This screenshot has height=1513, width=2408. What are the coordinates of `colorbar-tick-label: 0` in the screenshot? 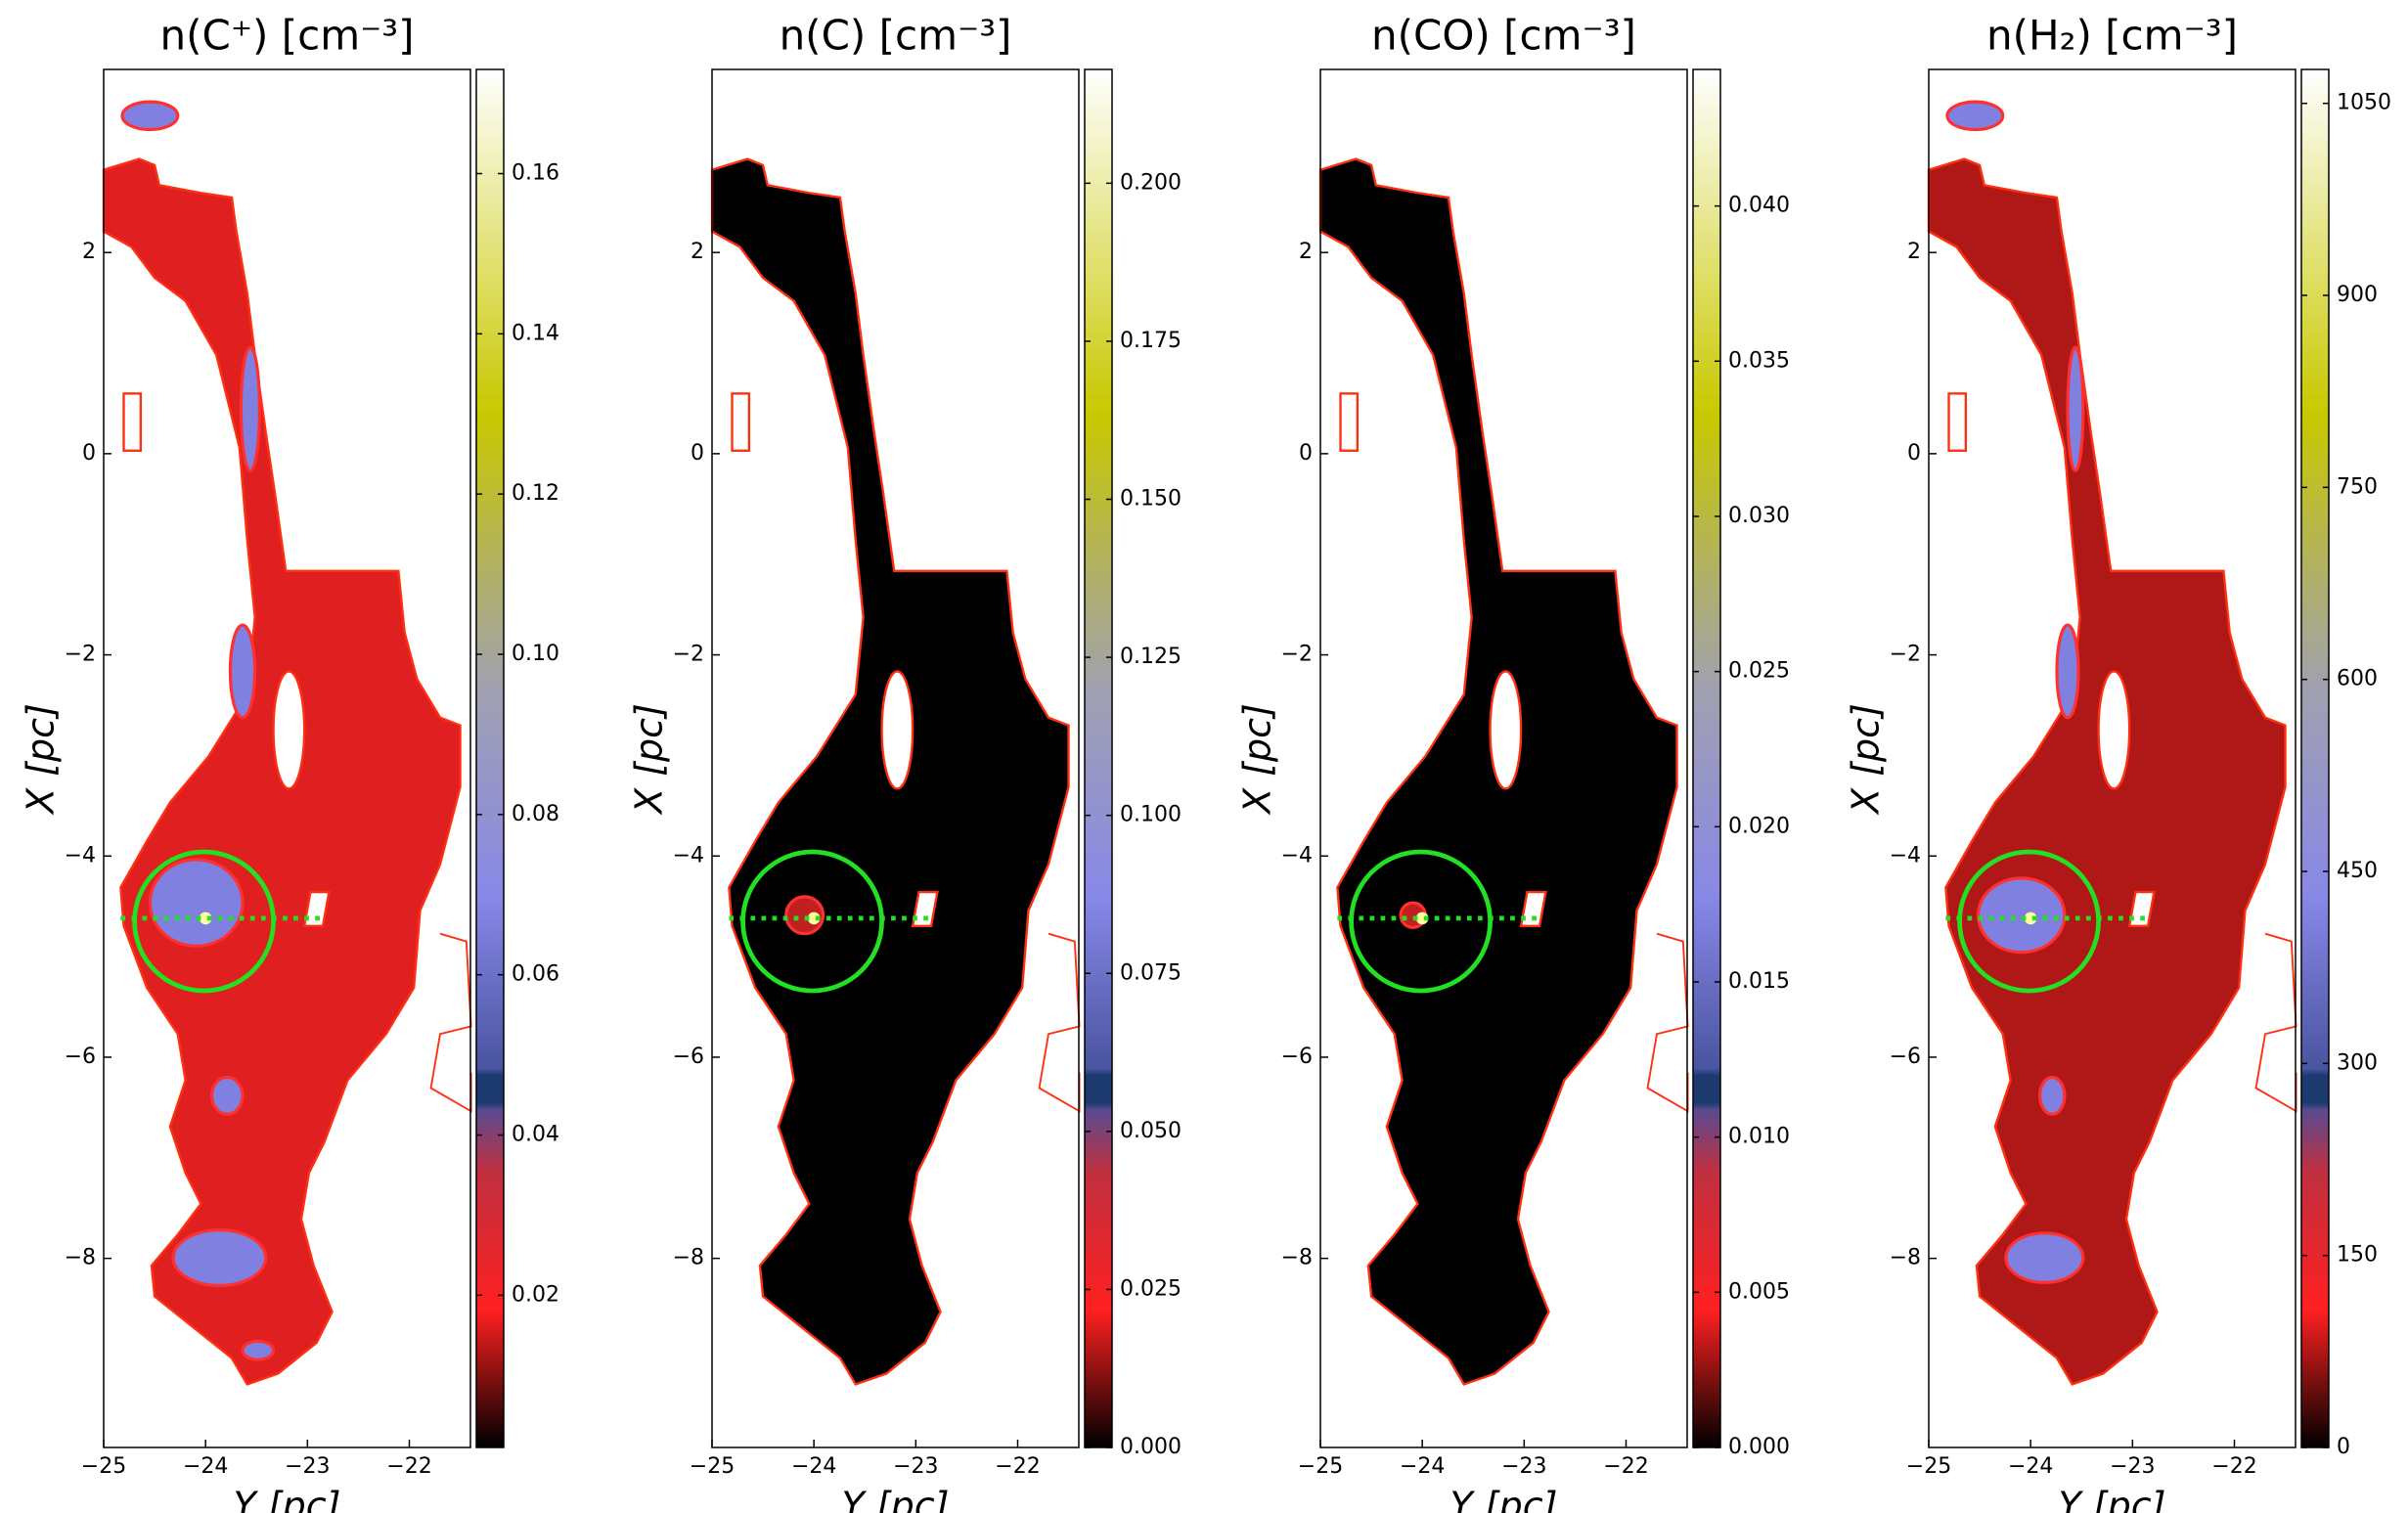 It's located at (2343, 1447).